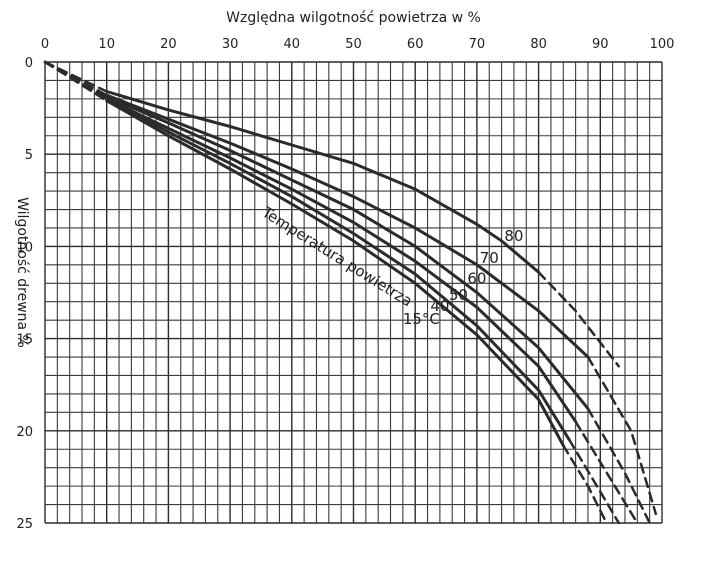  I want to click on series-label: 50, so click(458, 295).